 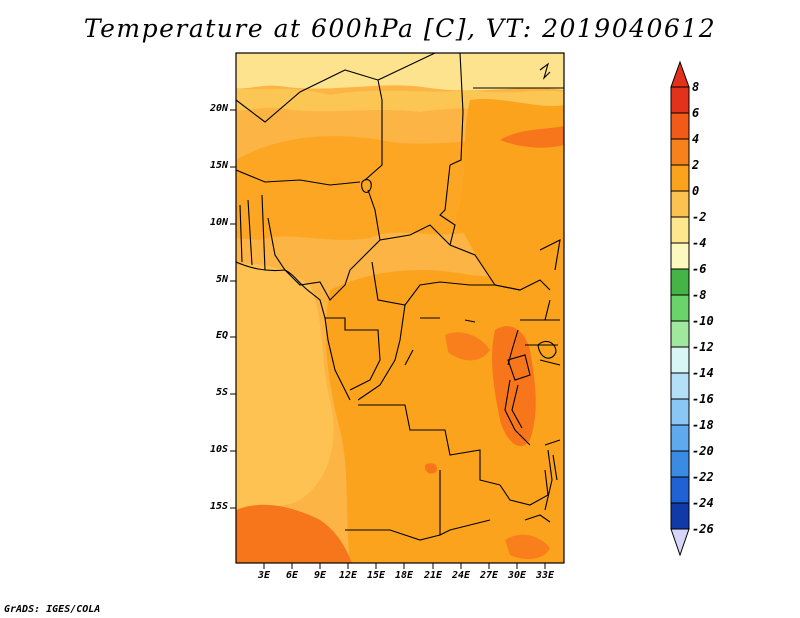 What do you see at coordinates (393, 535) in the screenshot?
I see `border-angola-south` at bounding box center [393, 535].